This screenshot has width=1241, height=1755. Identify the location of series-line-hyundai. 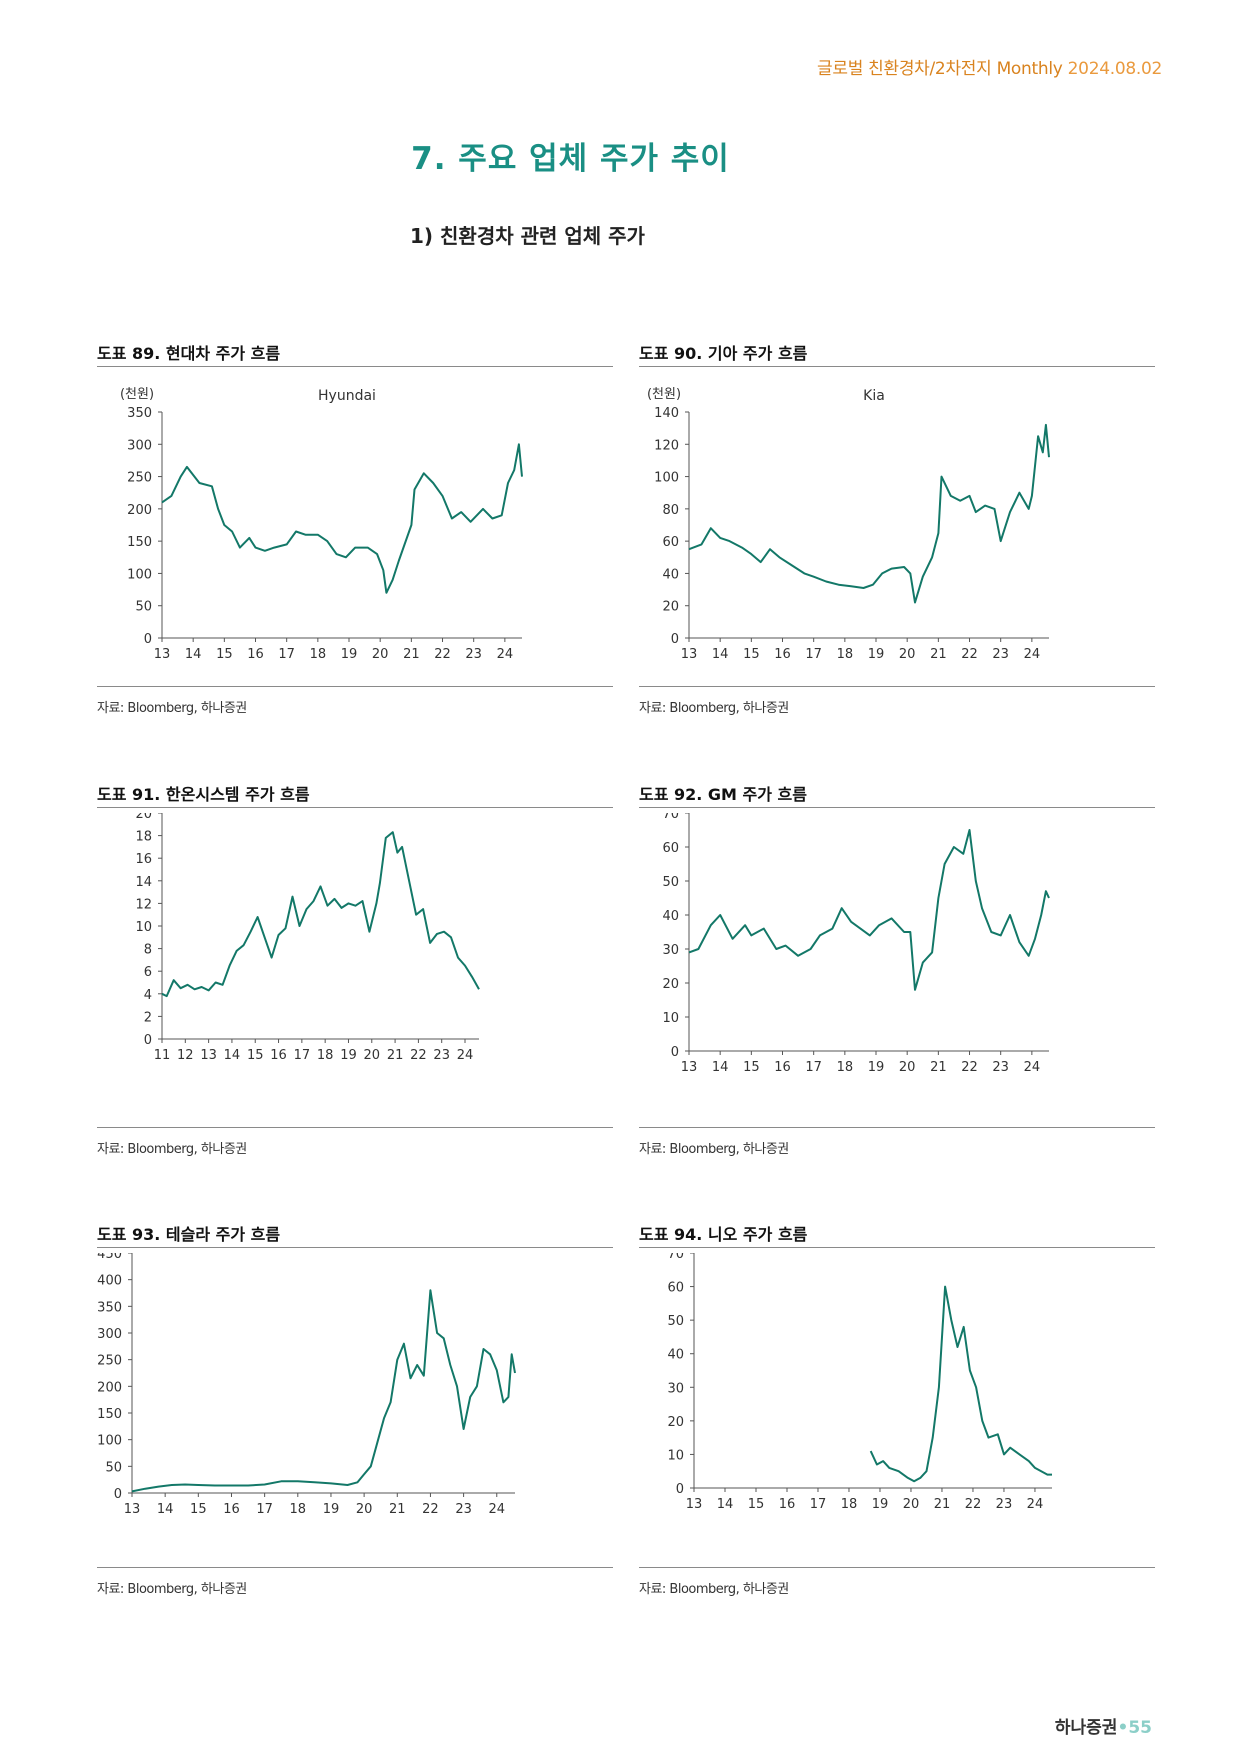
(342, 518).